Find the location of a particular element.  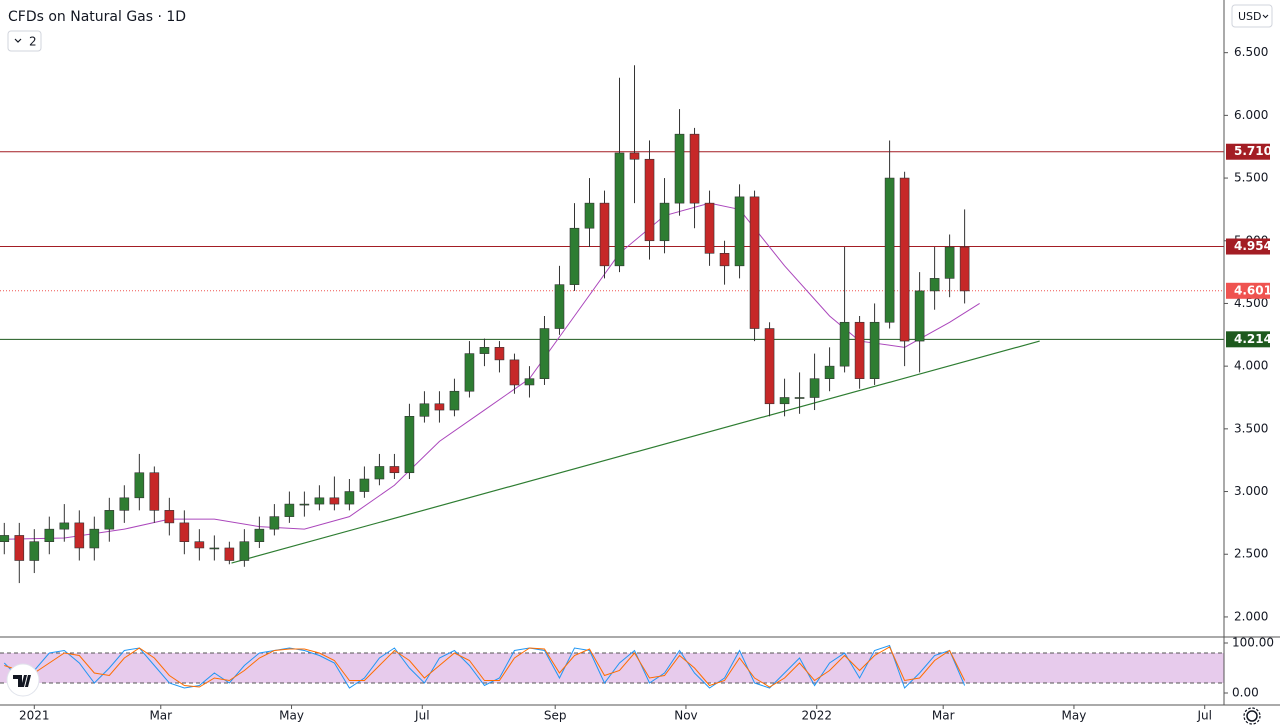

currency-button: USD is located at coordinates (1252, 16).